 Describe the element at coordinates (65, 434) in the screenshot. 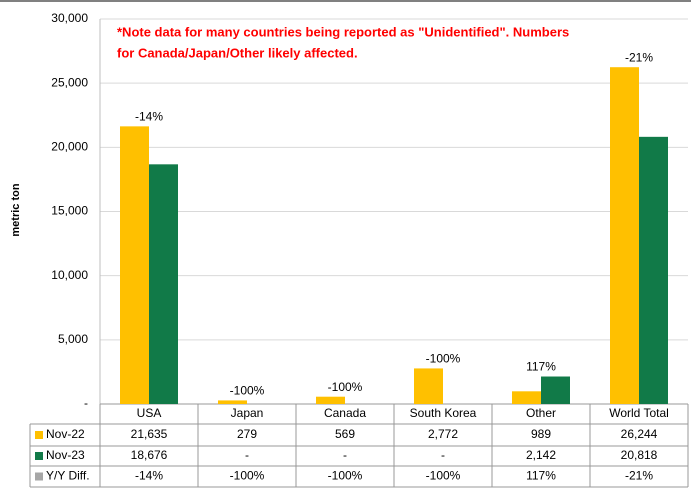

I see `legend-label: Nov-22` at that location.